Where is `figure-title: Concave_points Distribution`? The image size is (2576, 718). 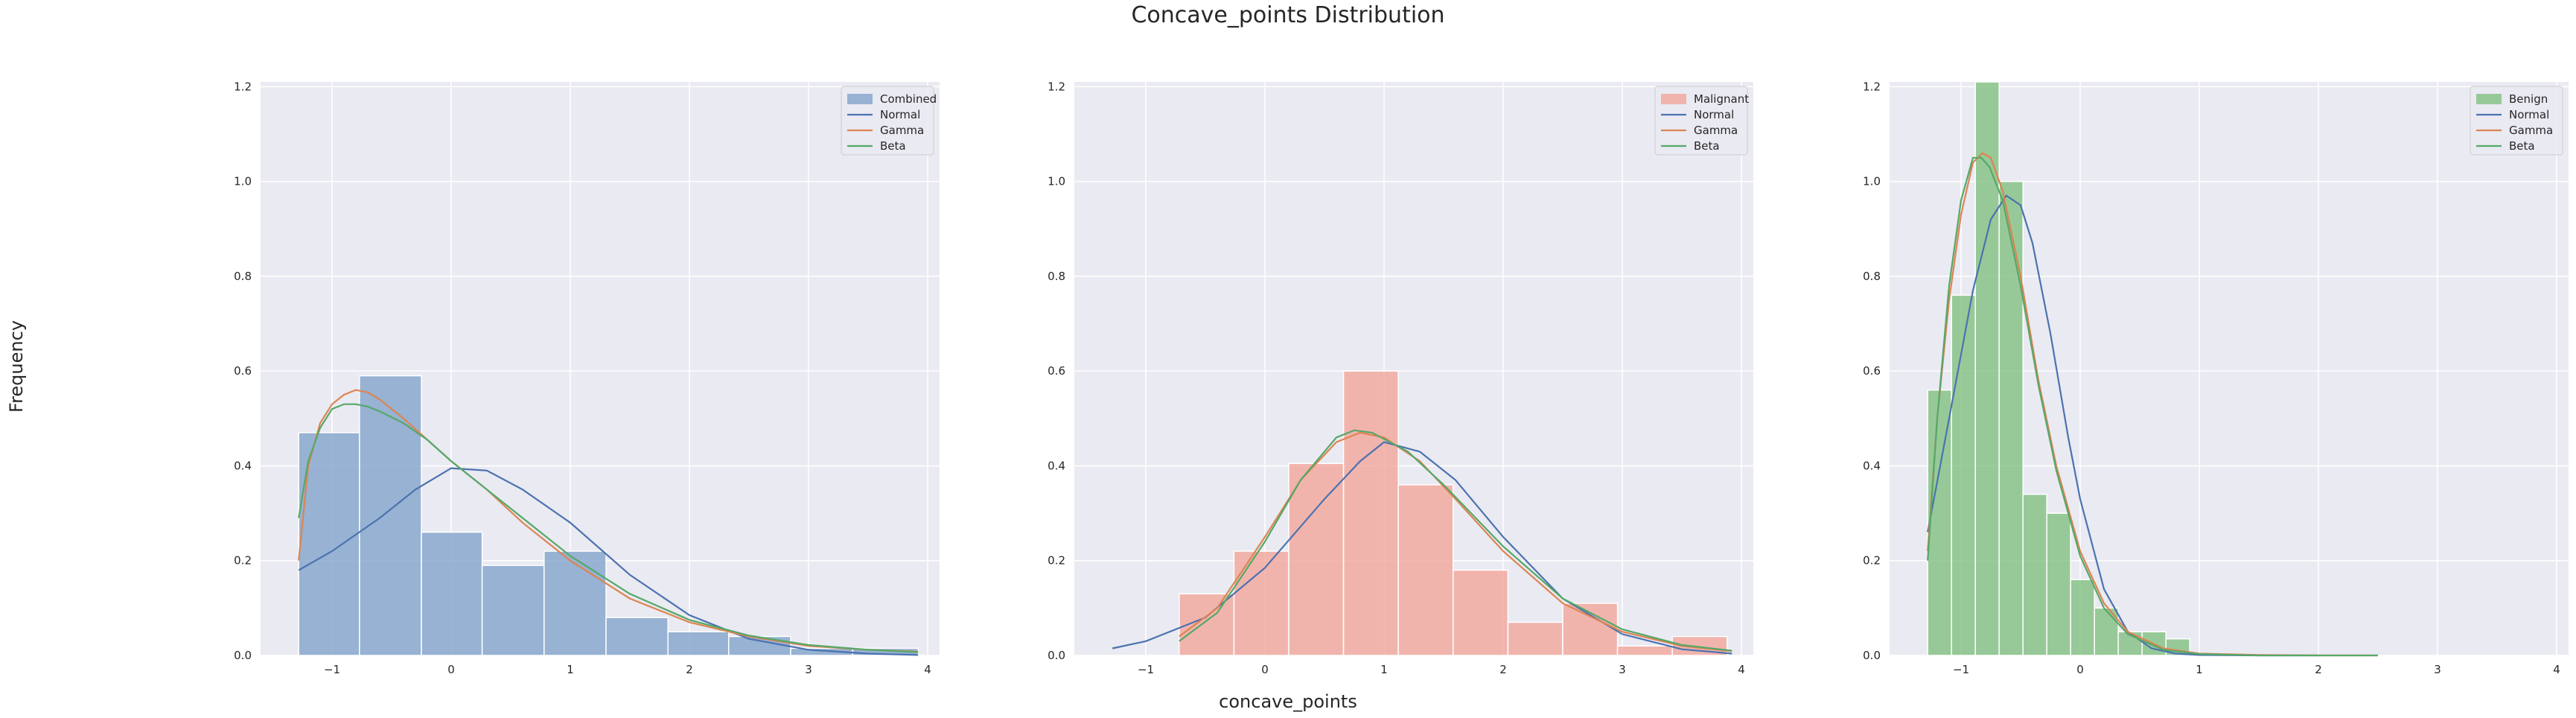
figure-title: Concave_points Distribution is located at coordinates (1287, 15).